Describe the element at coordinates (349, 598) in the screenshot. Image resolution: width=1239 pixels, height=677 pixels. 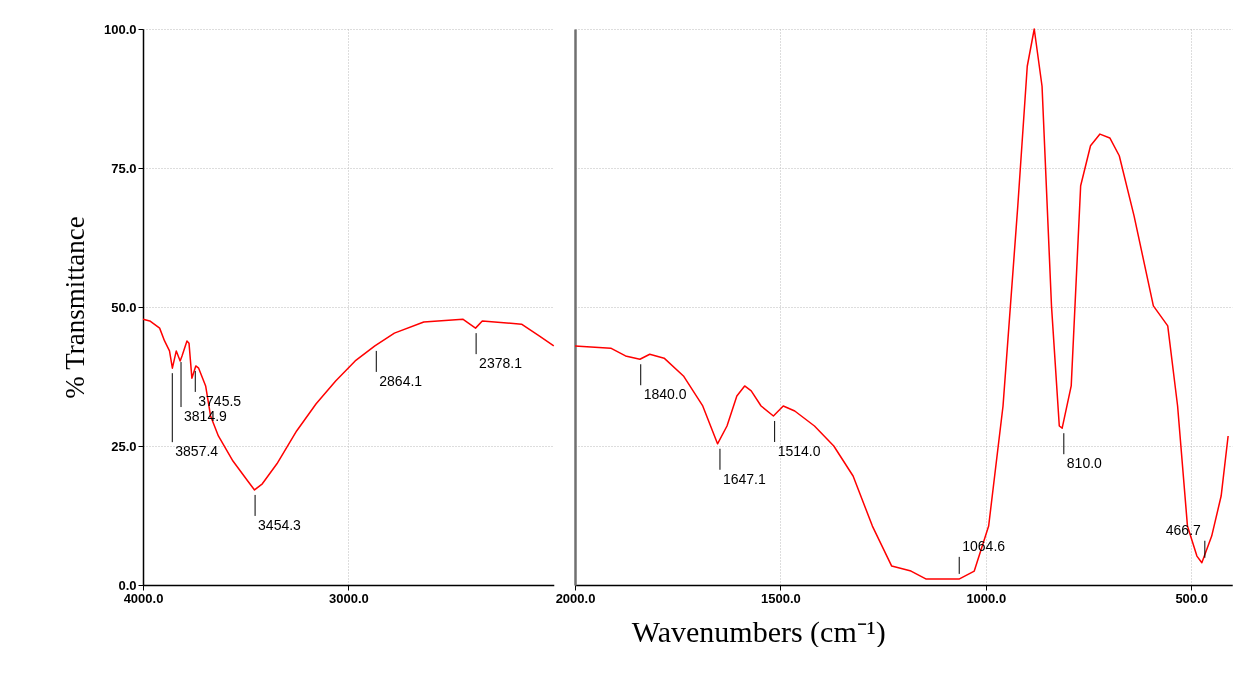
I see `x-tick-label: 3000.0` at that location.